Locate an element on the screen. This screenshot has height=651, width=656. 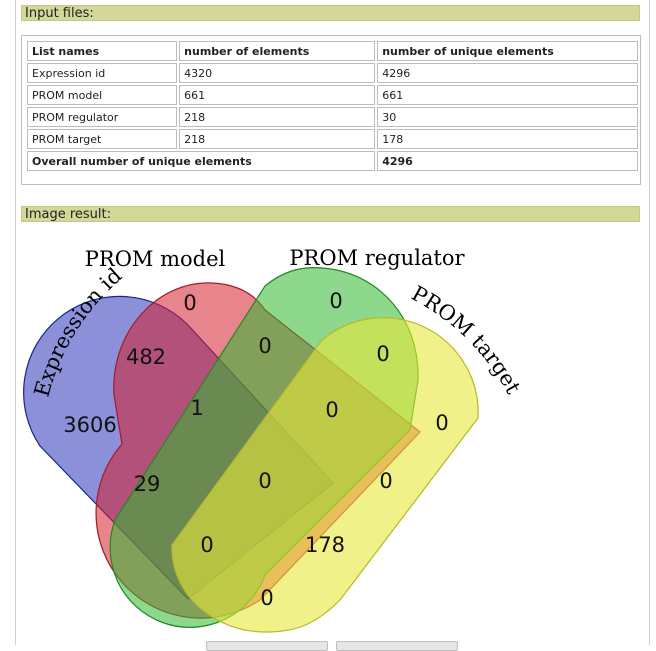
count-all-four: 0 is located at coordinates (264, 481).